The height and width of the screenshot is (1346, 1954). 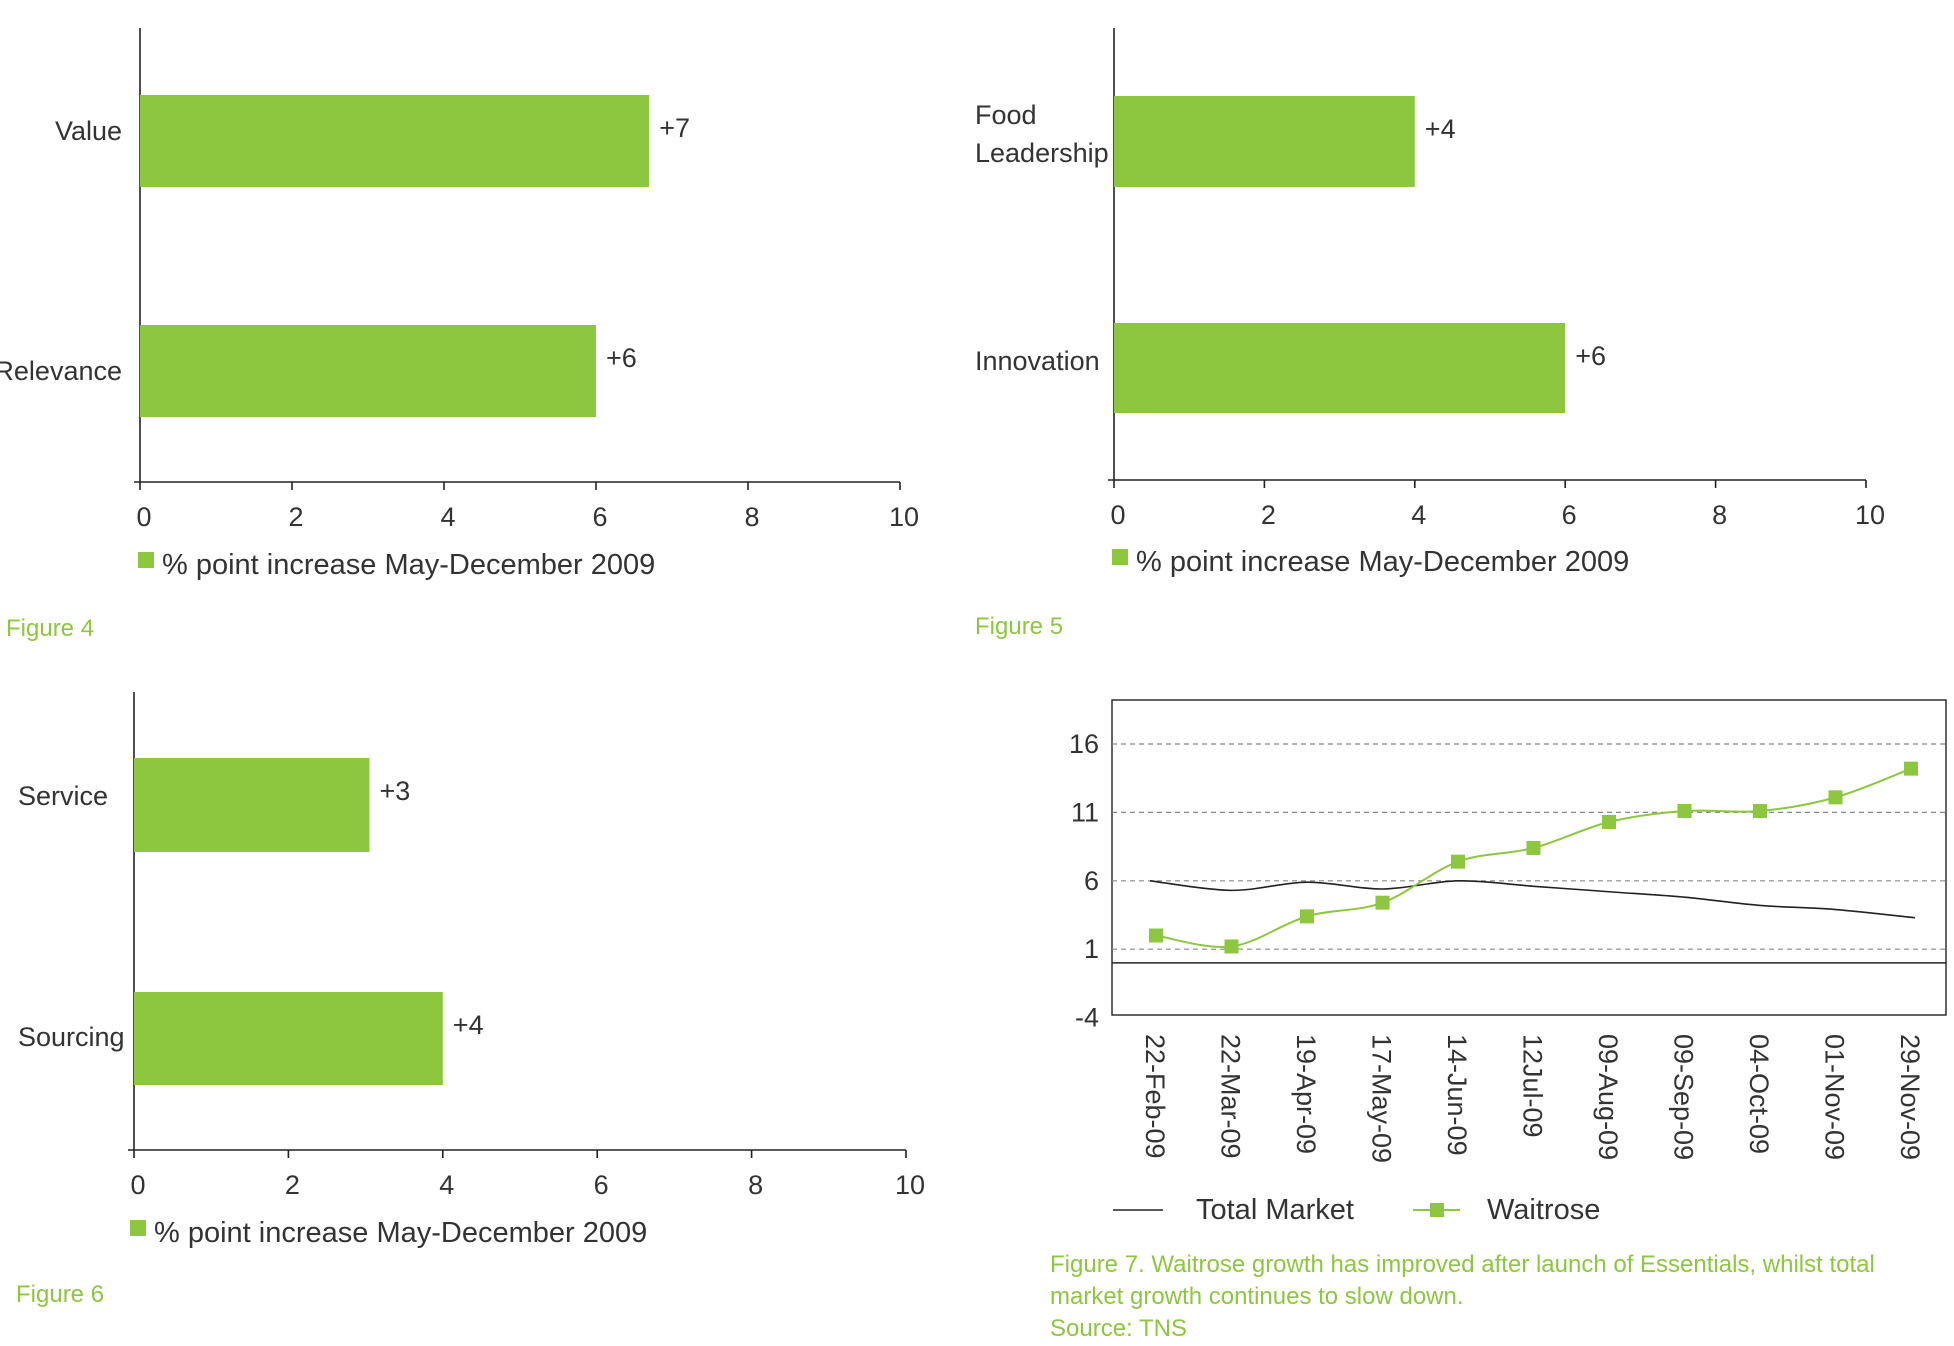 I want to click on category-label: Relevance, so click(x=61, y=371).